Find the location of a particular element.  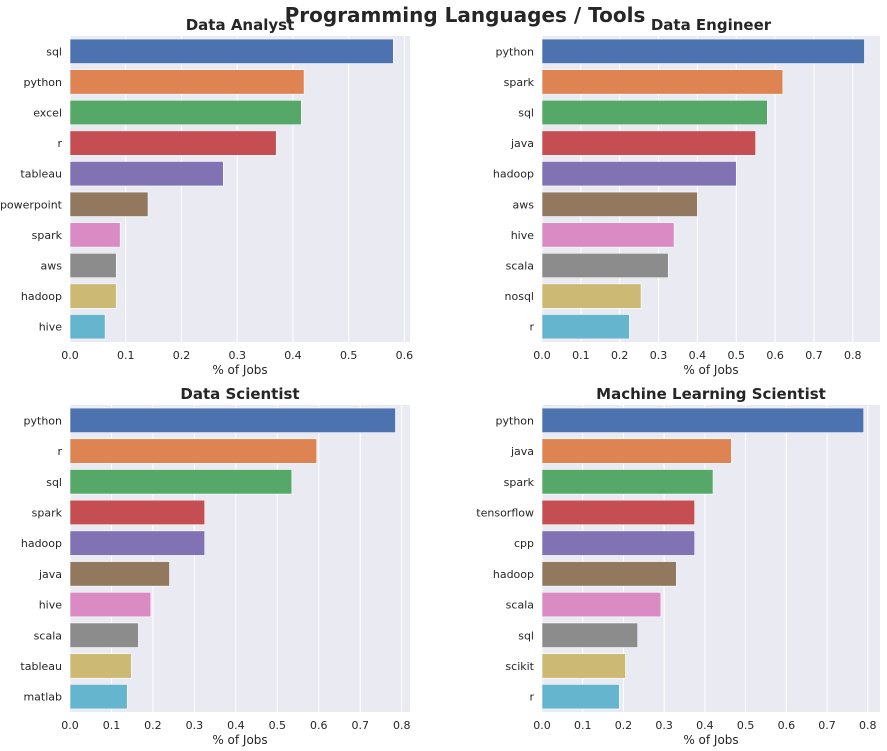

ytick-label: powerpoint is located at coordinates (31, 204).